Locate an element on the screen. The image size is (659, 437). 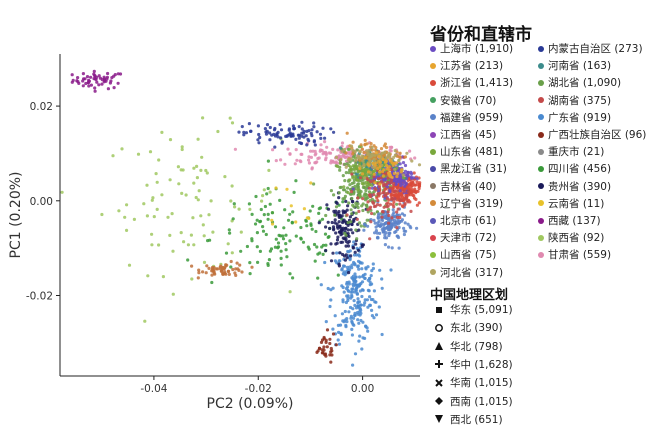
province-legend-item: 广西壮族自治区 (96) is located at coordinates (592, 134).